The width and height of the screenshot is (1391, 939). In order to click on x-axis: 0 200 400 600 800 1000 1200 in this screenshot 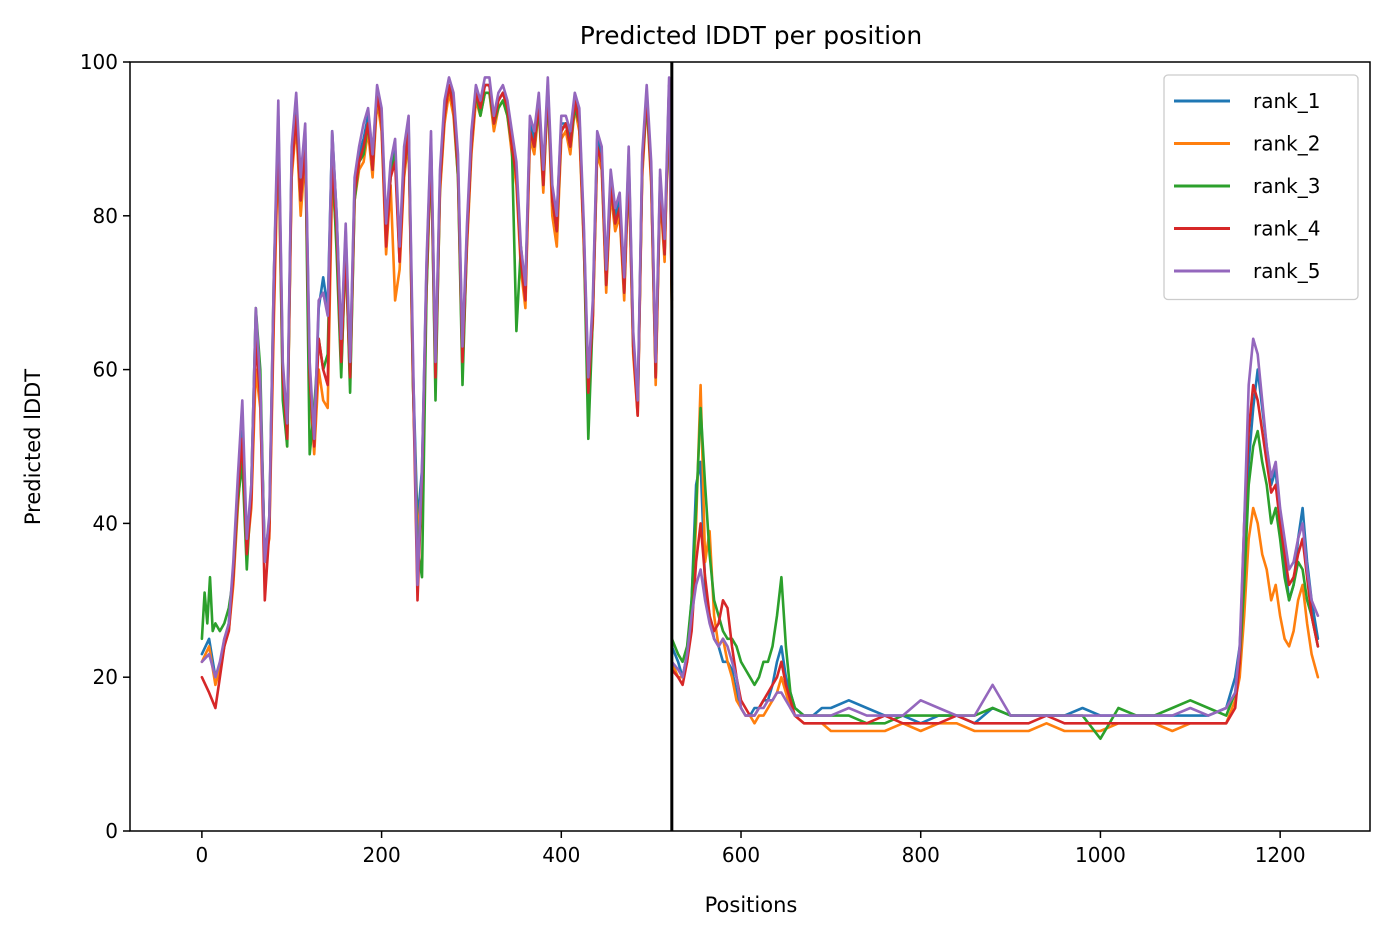, I will do `click(751, 849)`.